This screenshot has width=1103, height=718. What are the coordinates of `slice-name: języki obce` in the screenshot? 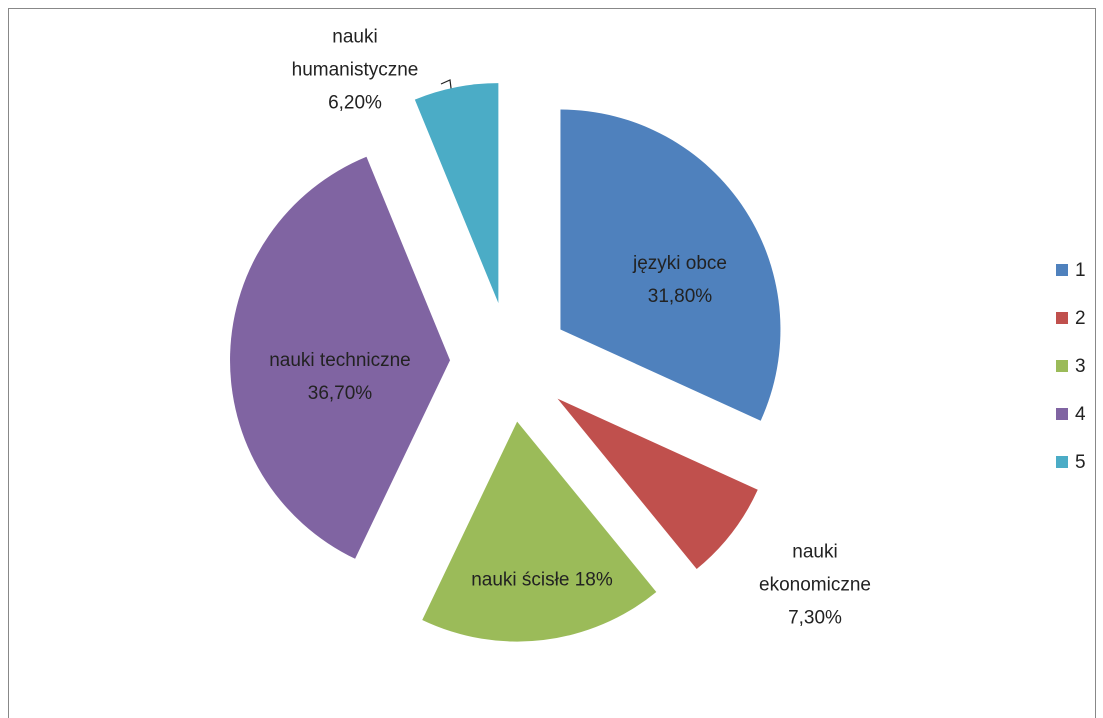 It's located at (680, 263).